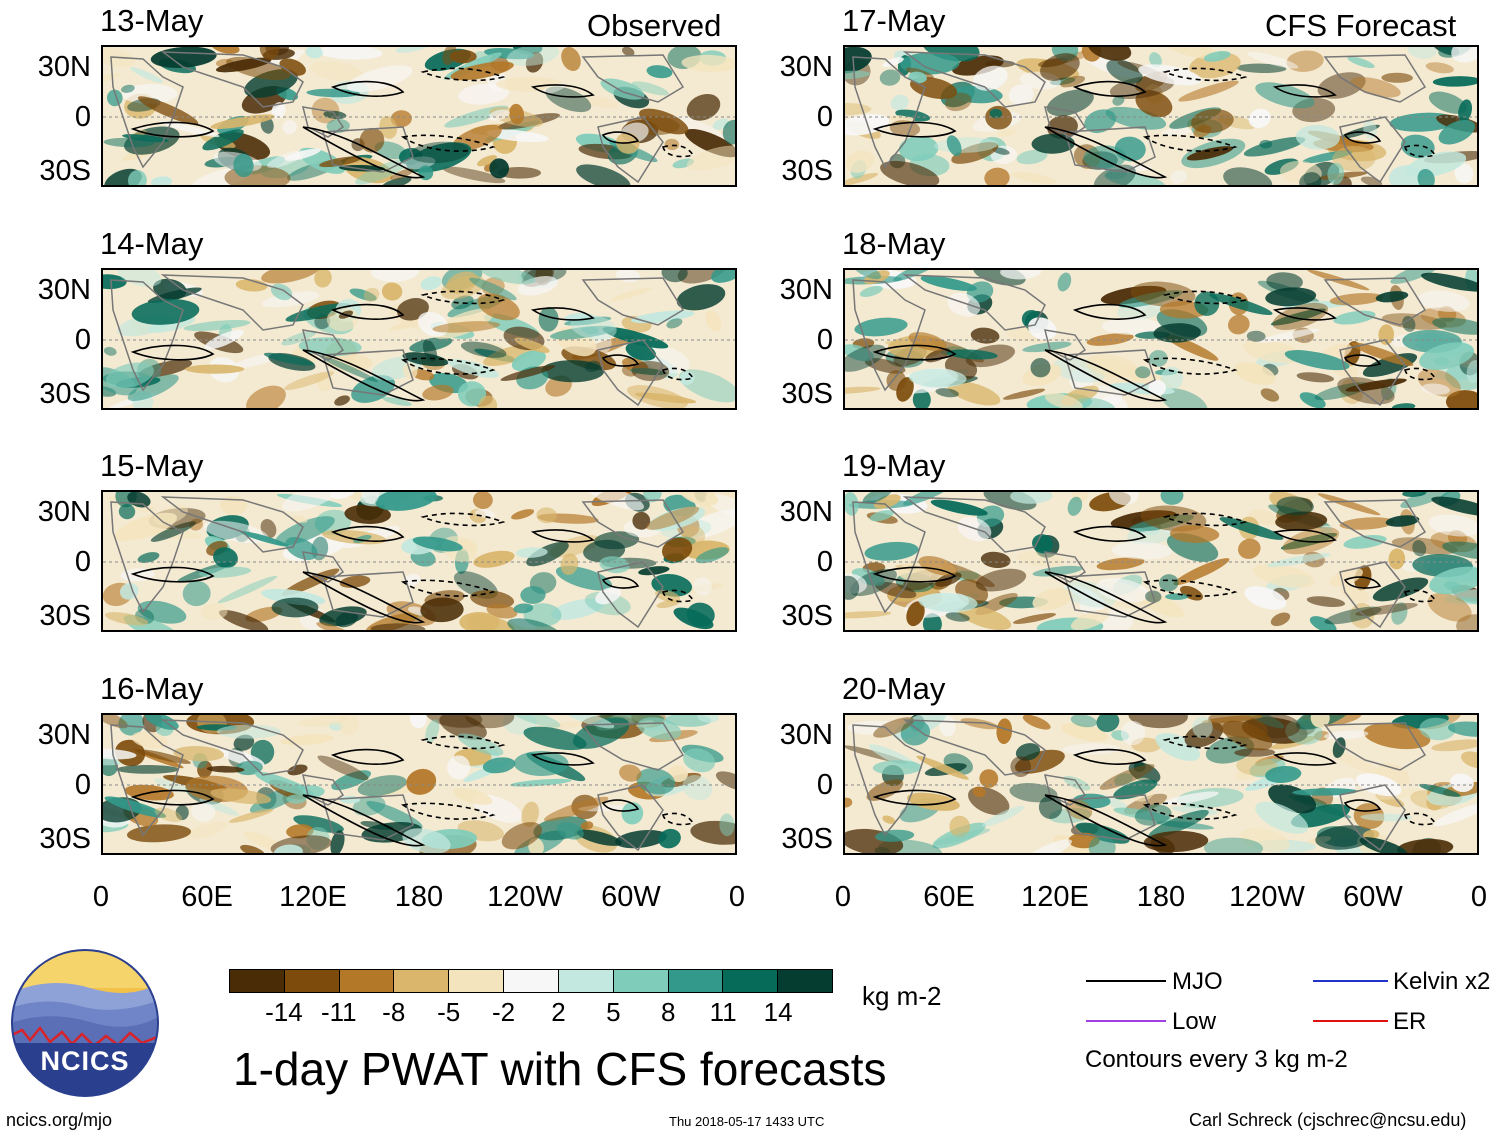 This screenshot has width=1510, height=1137. I want to click on legend-mjo-line, so click(1126, 981).